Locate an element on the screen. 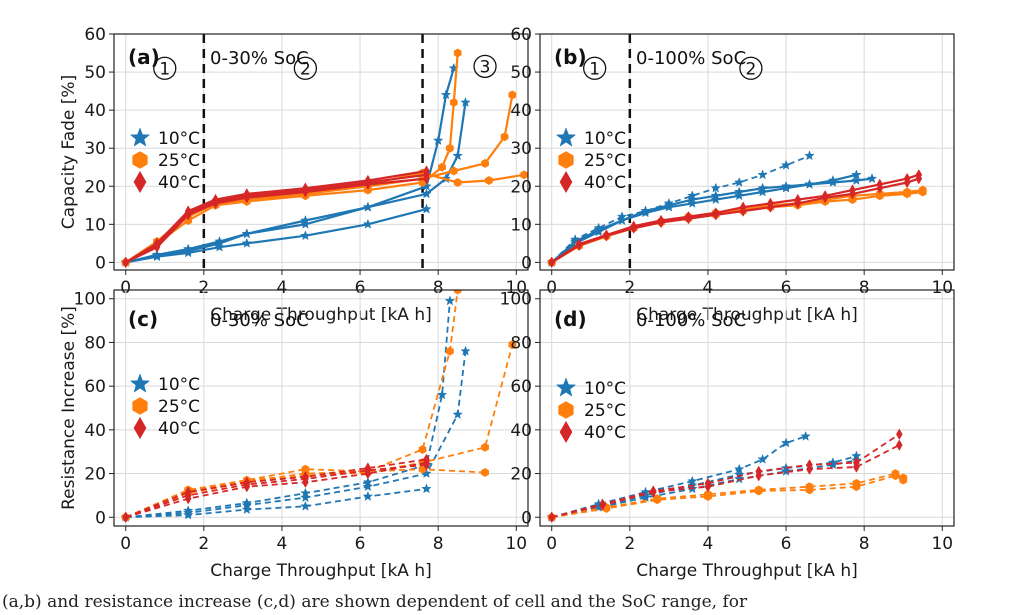 This screenshot has height=615, width=1024. region-number: 2 is located at coordinates (305, 69).